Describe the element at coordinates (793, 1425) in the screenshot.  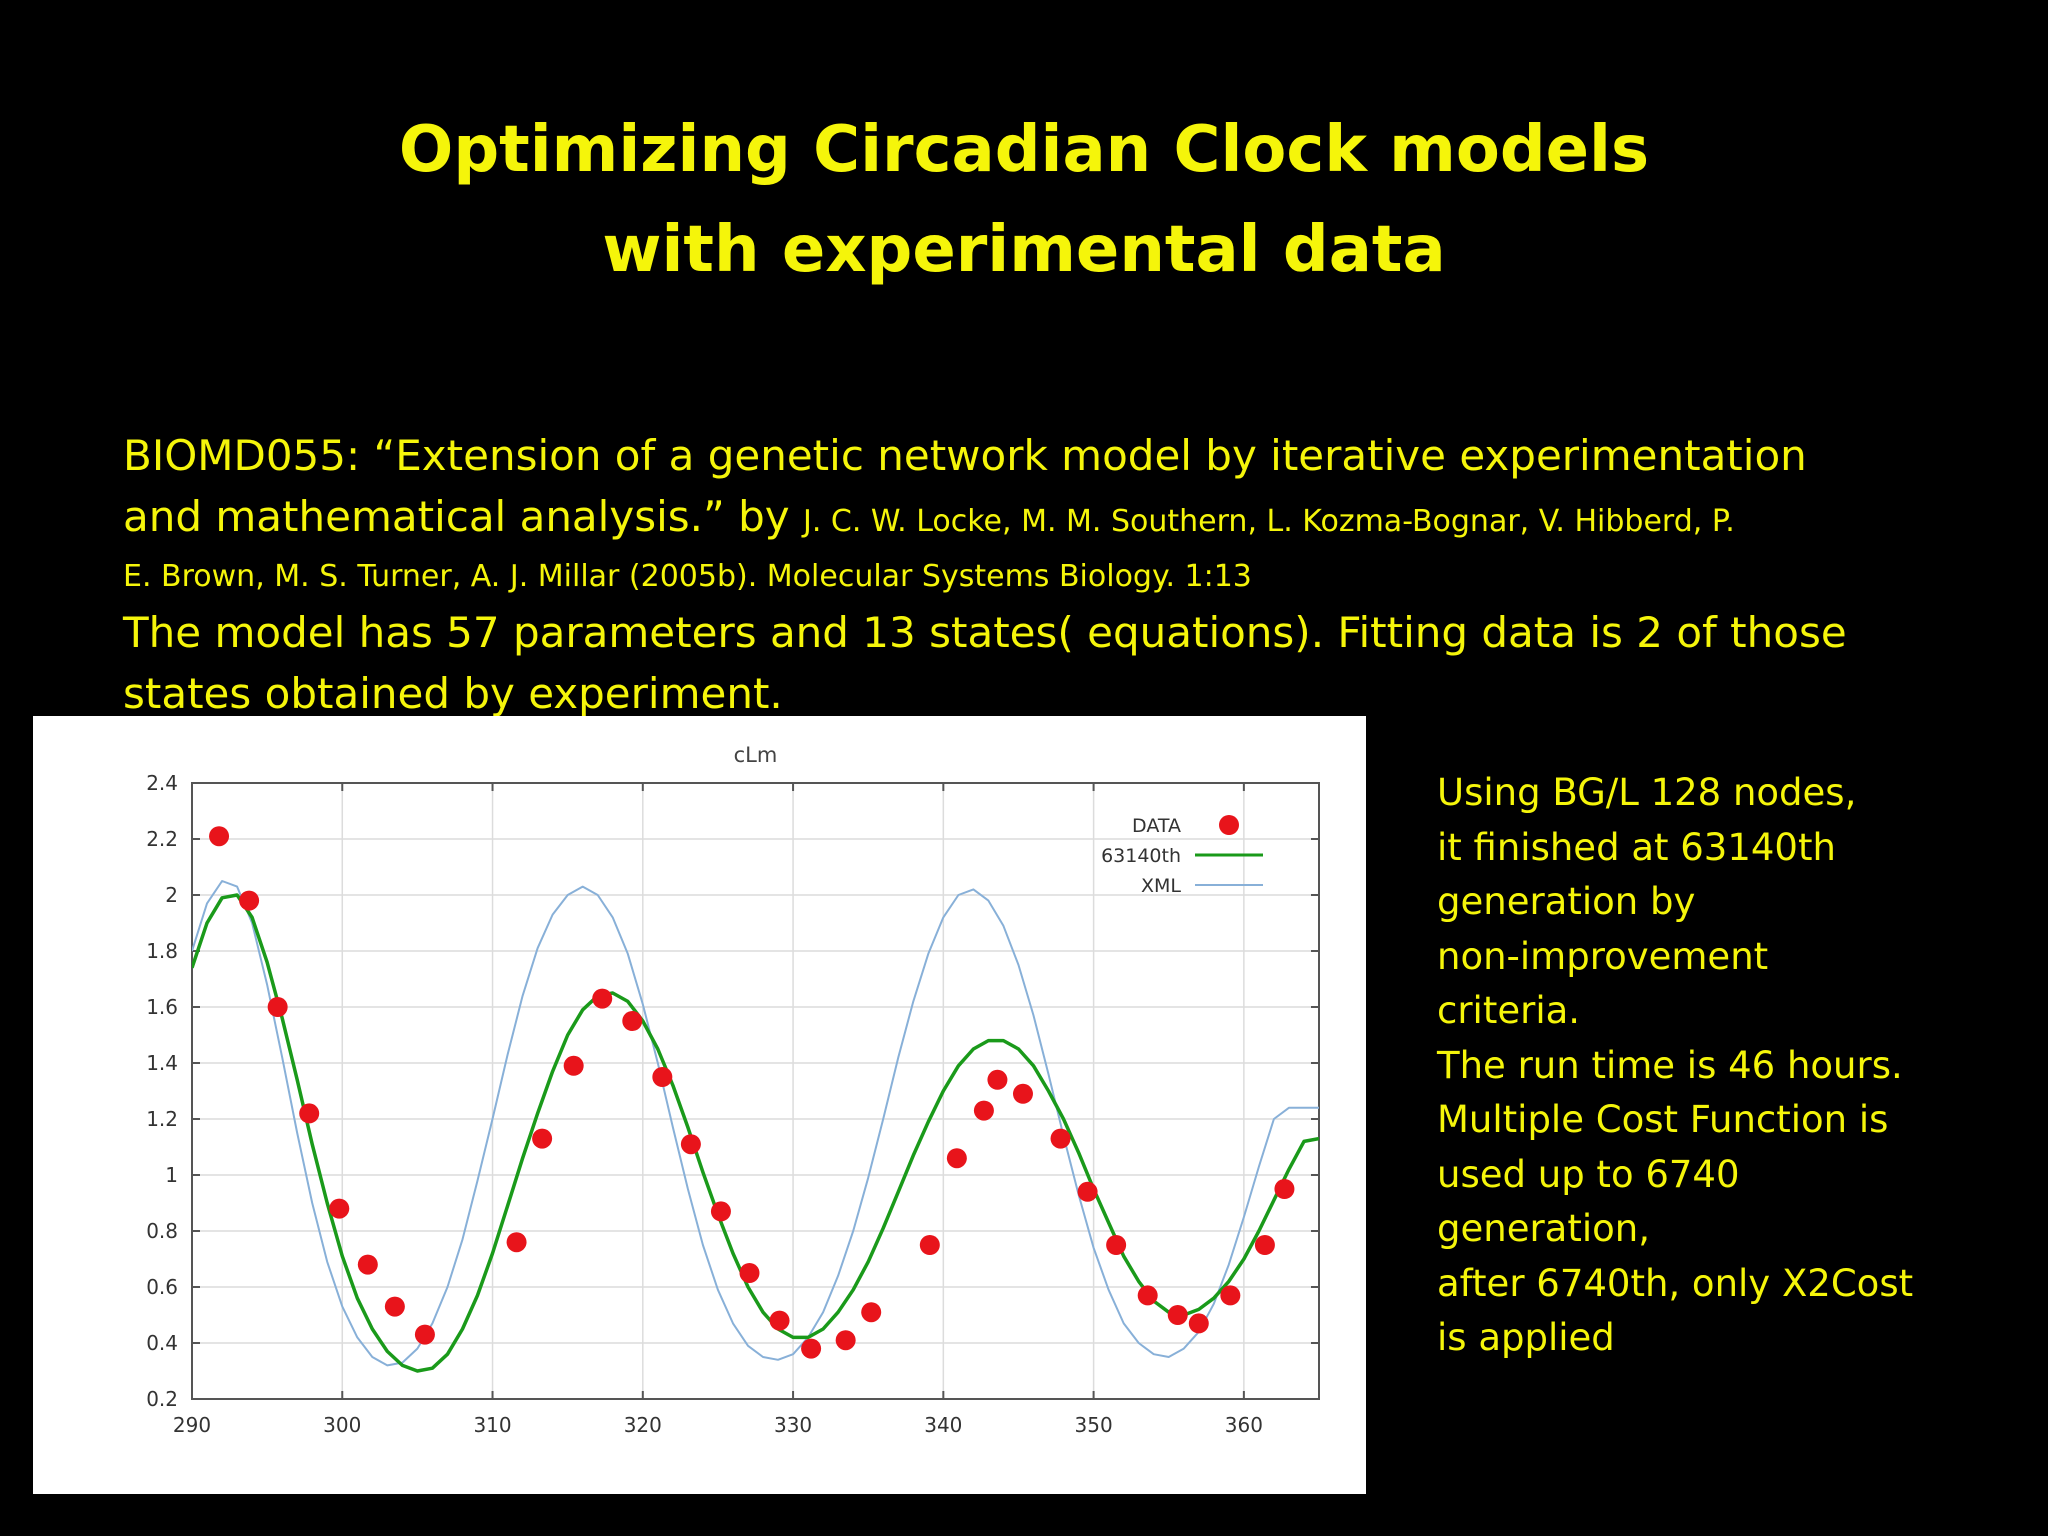
I see `x-tick-label: 330` at that location.